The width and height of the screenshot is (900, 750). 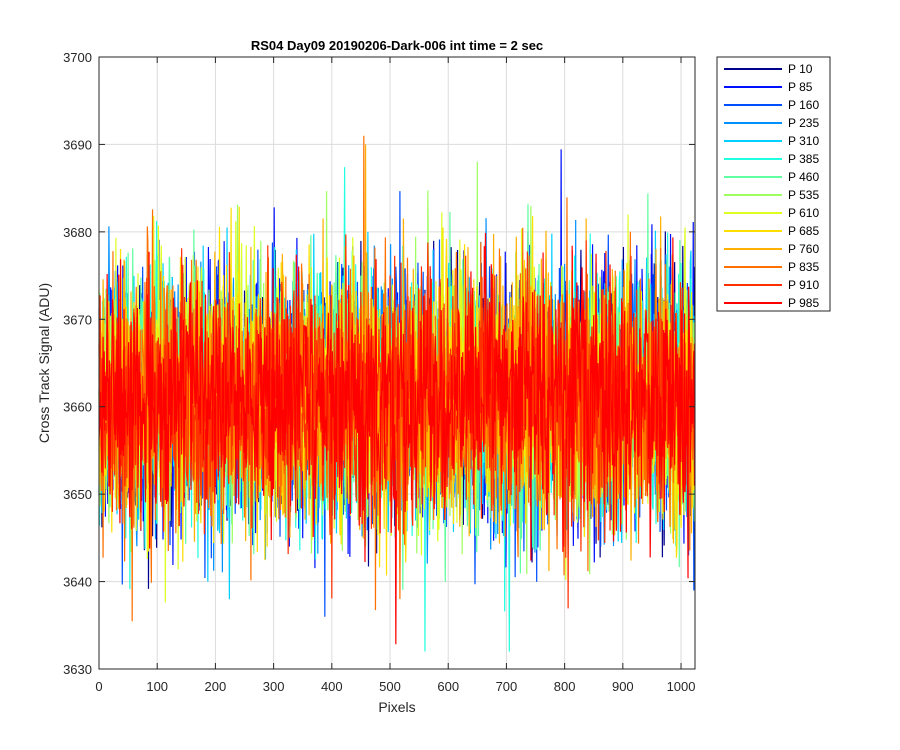 I want to click on legend-label: P 985, so click(x=803, y=303).